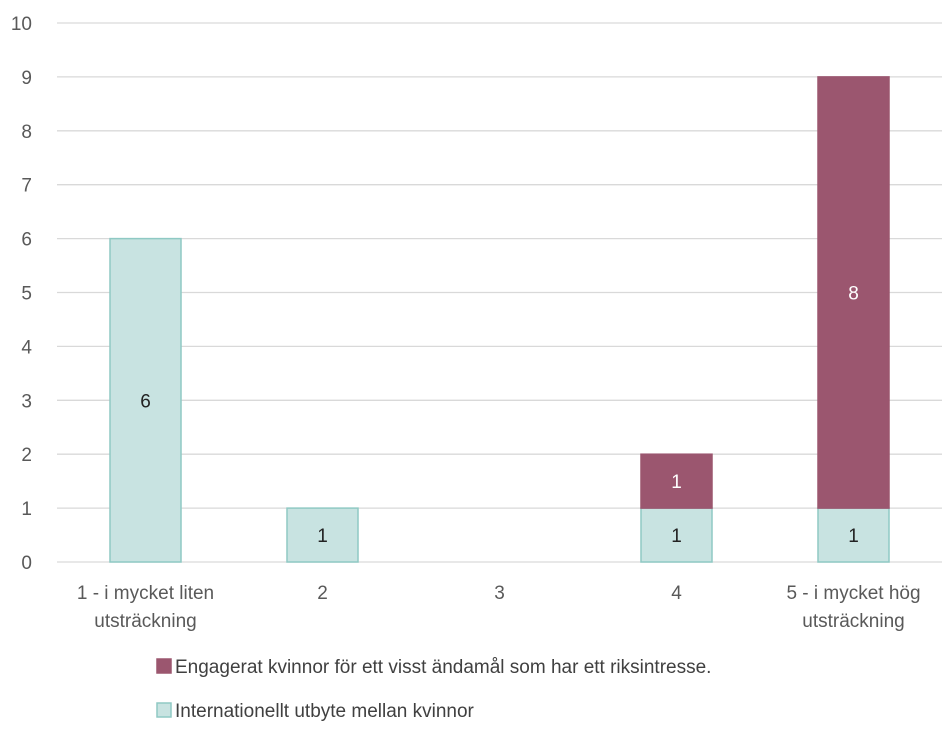 The image size is (942, 736). Describe the element at coordinates (26, 186) in the screenshot. I see `y-tick-label: 7` at that location.